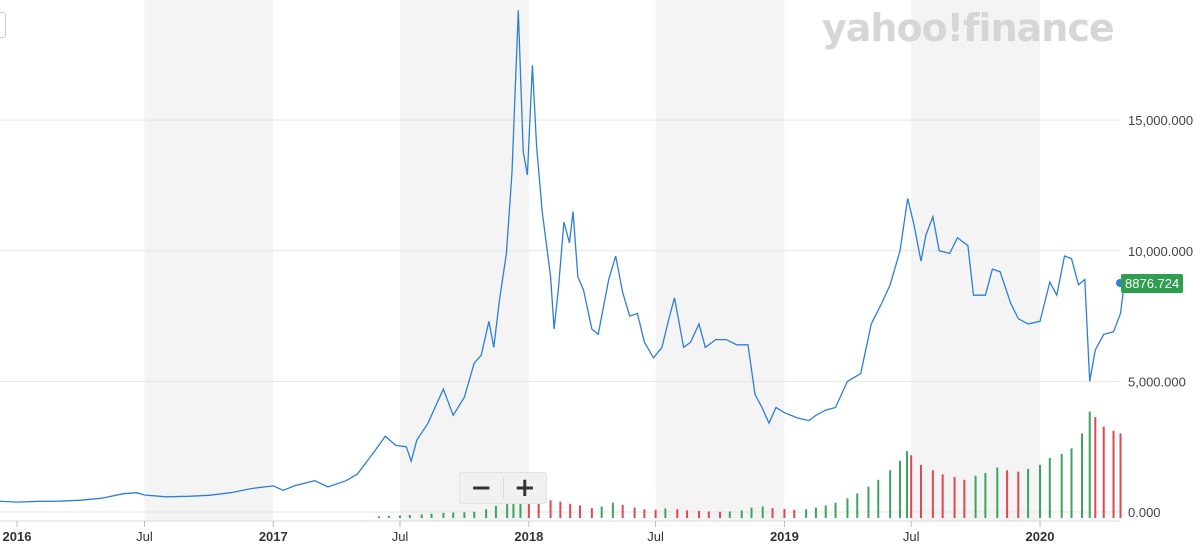  I want to click on last-price-marker, so click(1120, 283).